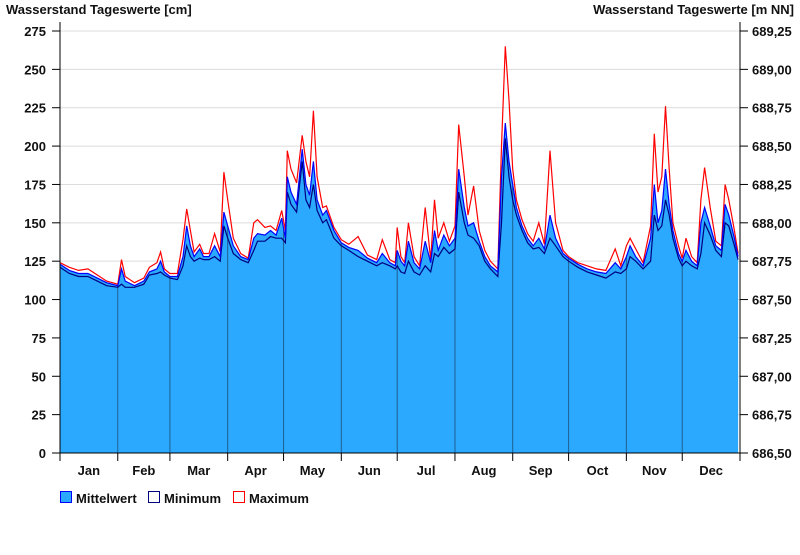 This screenshot has width=800, height=555. What do you see at coordinates (279, 498) in the screenshot?
I see `legend-label-maximum: Maximum` at bounding box center [279, 498].